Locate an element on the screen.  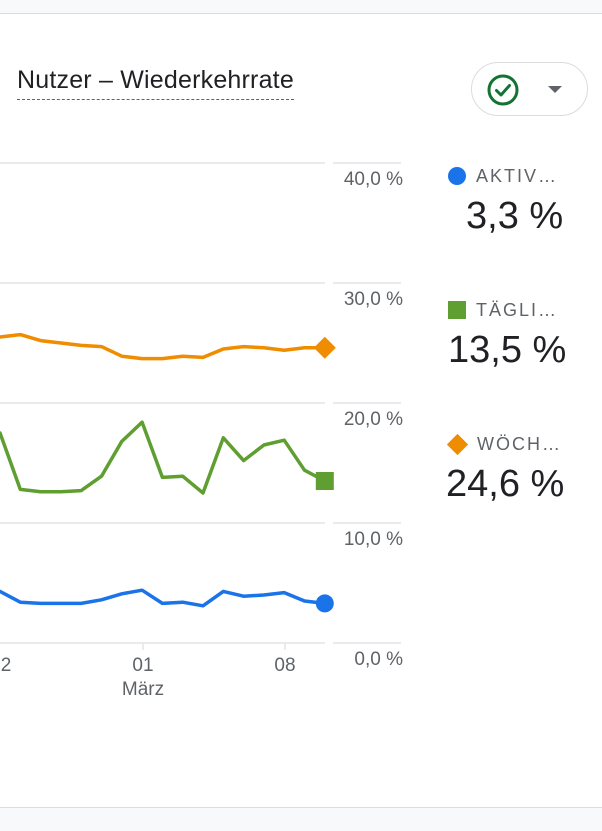
caret-down-icon is located at coordinates (555, 89).